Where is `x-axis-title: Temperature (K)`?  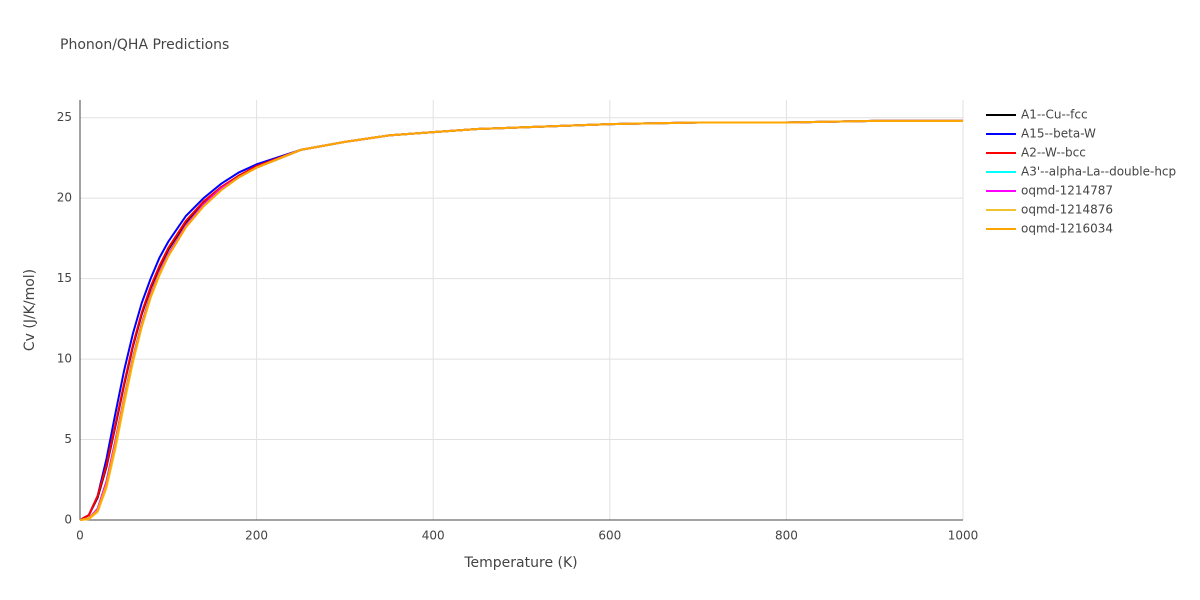
x-axis-title: Temperature (K) is located at coordinates (520, 563).